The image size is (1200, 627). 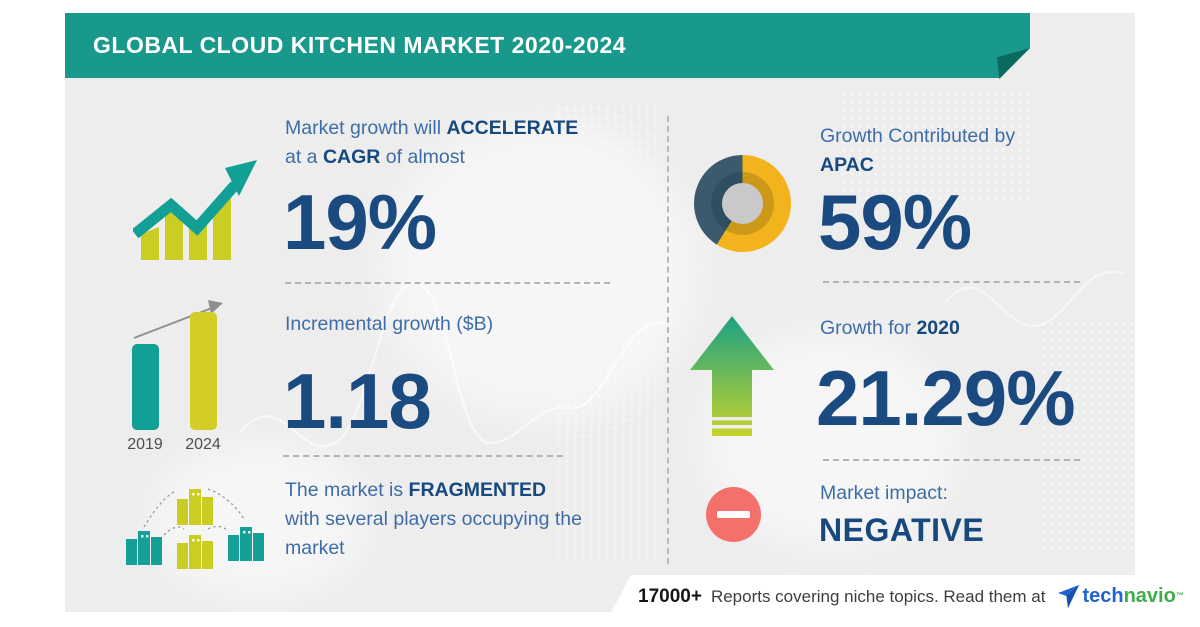 I want to click on growth-2020-value: 21.29%, so click(x=946, y=398).